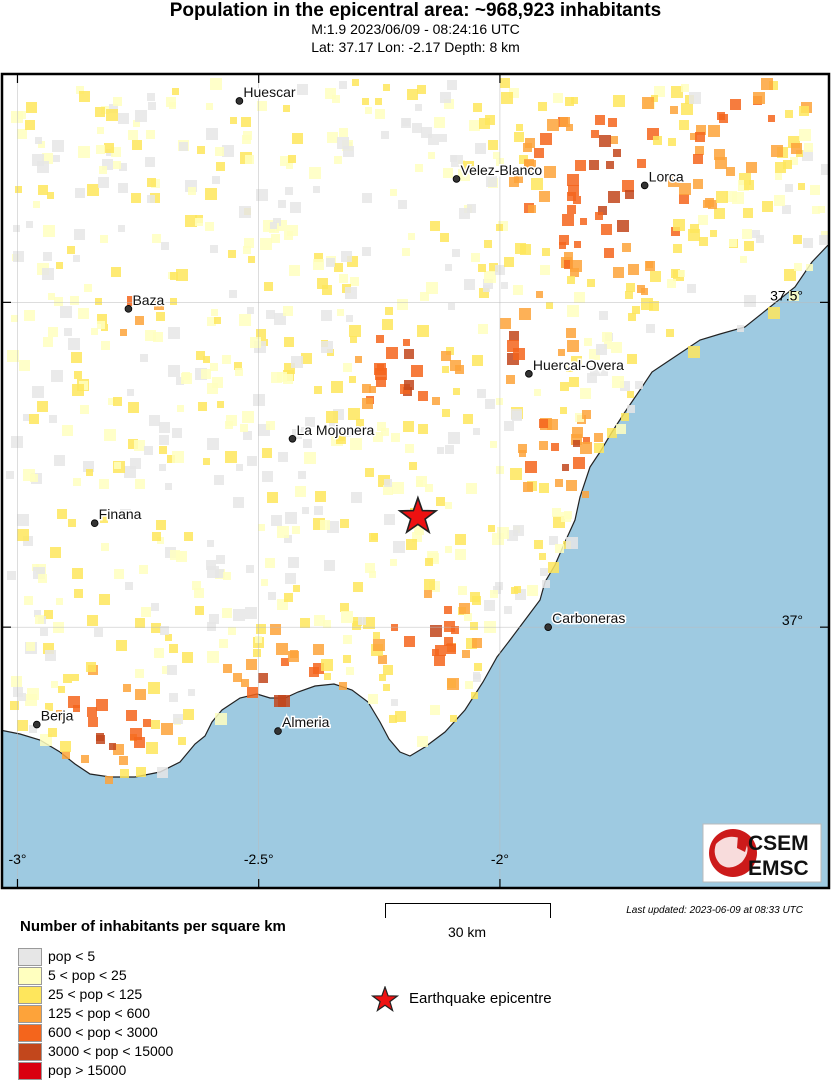  What do you see at coordinates (498, 171) in the screenshot?
I see `city-velez-blanco: Velez-Blanco` at bounding box center [498, 171].